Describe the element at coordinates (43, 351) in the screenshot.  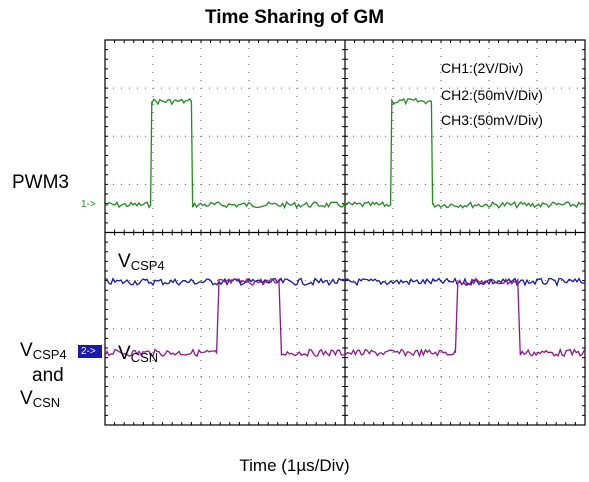
I see `left-vcsp4-label: VCSP4` at that location.